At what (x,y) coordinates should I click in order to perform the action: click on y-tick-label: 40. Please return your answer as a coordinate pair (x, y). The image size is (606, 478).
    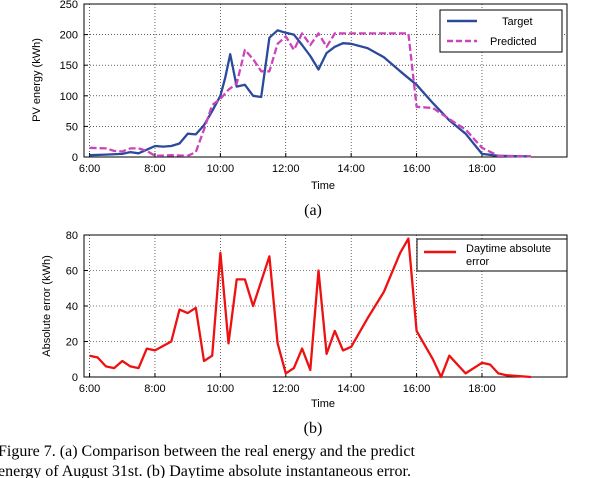
    Looking at the image, I should click on (72, 307).